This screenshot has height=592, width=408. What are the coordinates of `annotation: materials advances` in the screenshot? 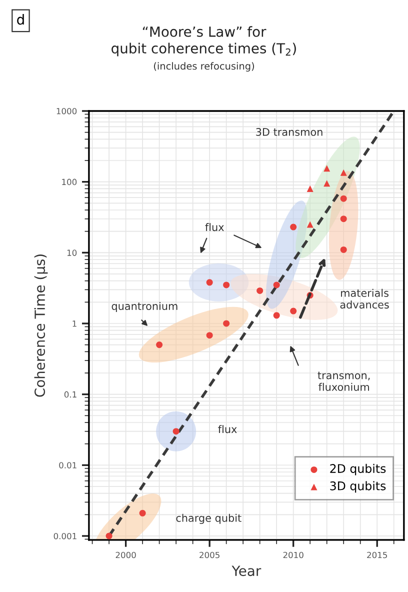 It's located at (364, 298).